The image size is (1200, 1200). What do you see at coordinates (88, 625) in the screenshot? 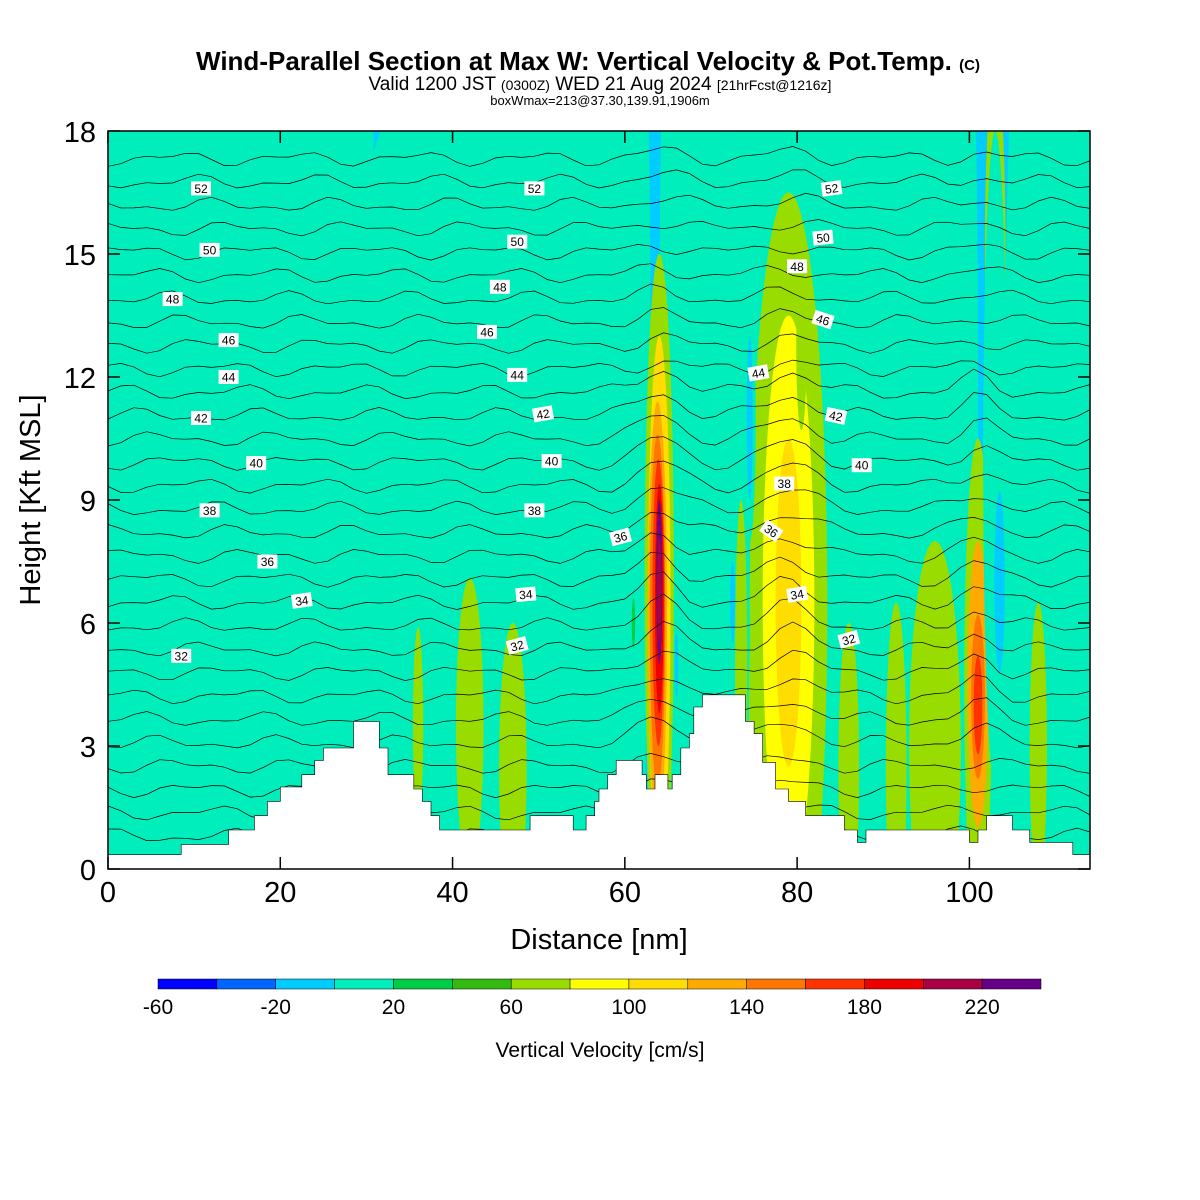
I see `y-tick-label: 6` at bounding box center [88, 625].